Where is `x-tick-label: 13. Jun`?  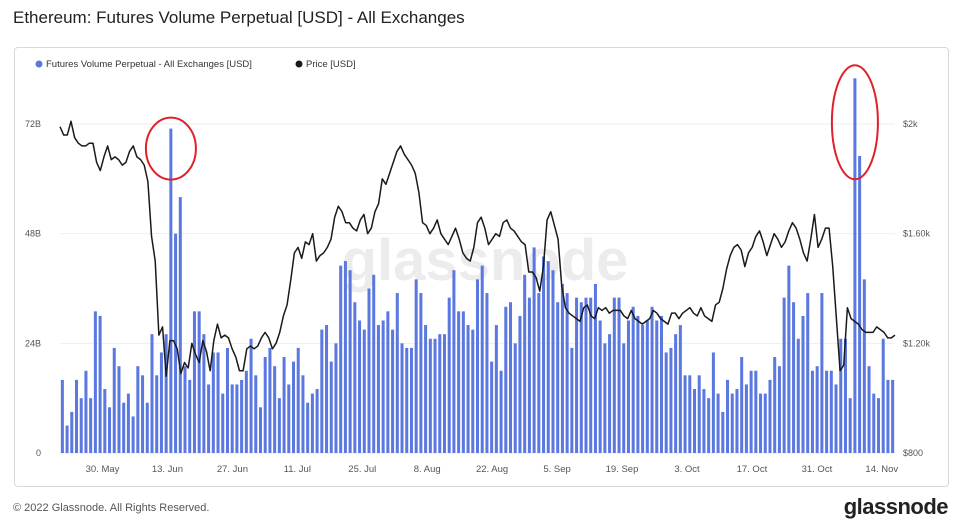 x-tick-label: 13. Jun is located at coordinates (167, 469).